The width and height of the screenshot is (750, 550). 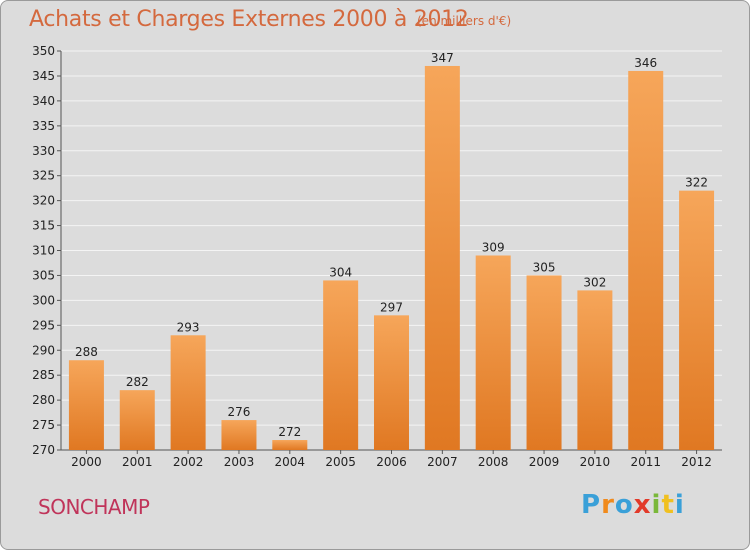 What do you see at coordinates (43, 101) in the screenshot?
I see `y-tick-label: 340` at bounding box center [43, 101].